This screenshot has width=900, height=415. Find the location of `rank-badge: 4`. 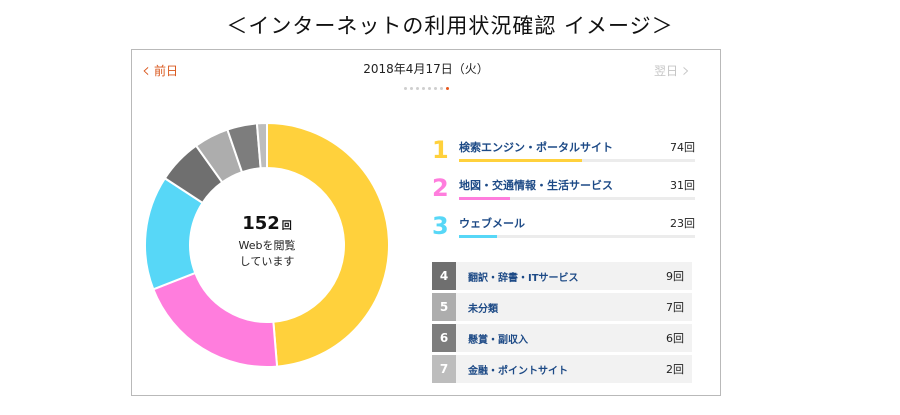

rank-badge: 4 is located at coordinates (444, 276).